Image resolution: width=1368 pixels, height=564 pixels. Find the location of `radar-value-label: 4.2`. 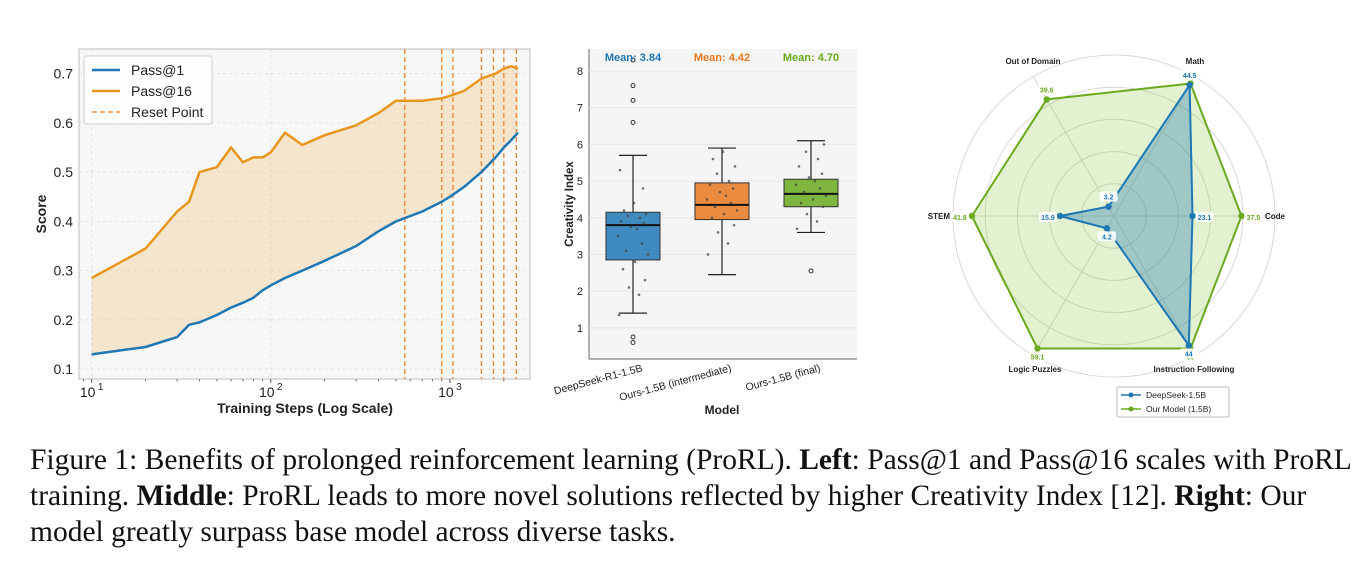

radar-value-label: 4.2 is located at coordinates (1107, 237).